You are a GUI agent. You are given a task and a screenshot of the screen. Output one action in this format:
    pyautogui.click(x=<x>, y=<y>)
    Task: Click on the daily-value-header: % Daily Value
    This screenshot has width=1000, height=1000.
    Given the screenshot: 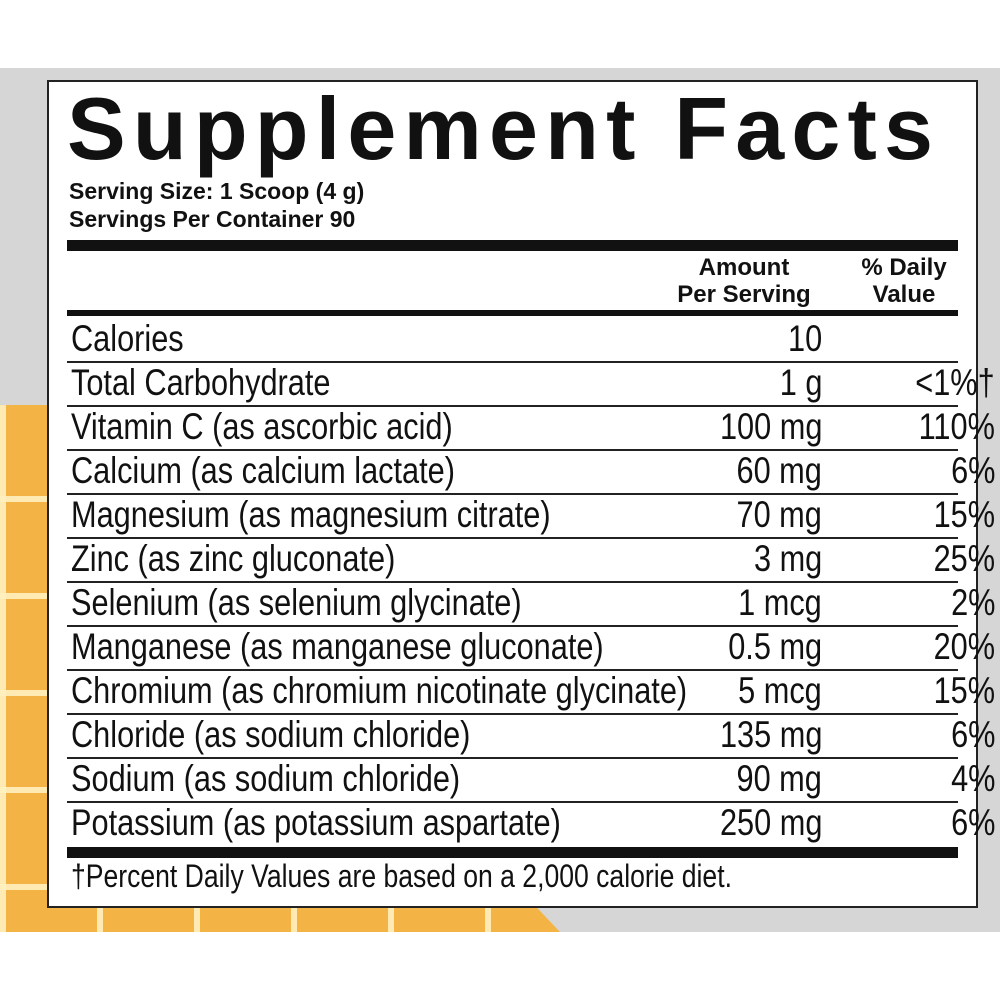 What is the action you would take?
    pyautogui.click(x=904, y=281)
    